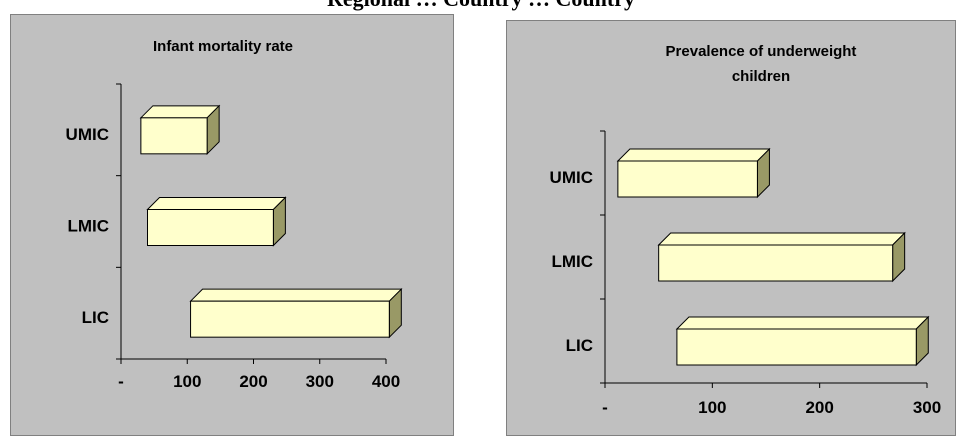 Image resolution: width=962 pixels, height=436 pixels. I want to click on chart-title-line: Prevalence of underweight, so click(761, 51).